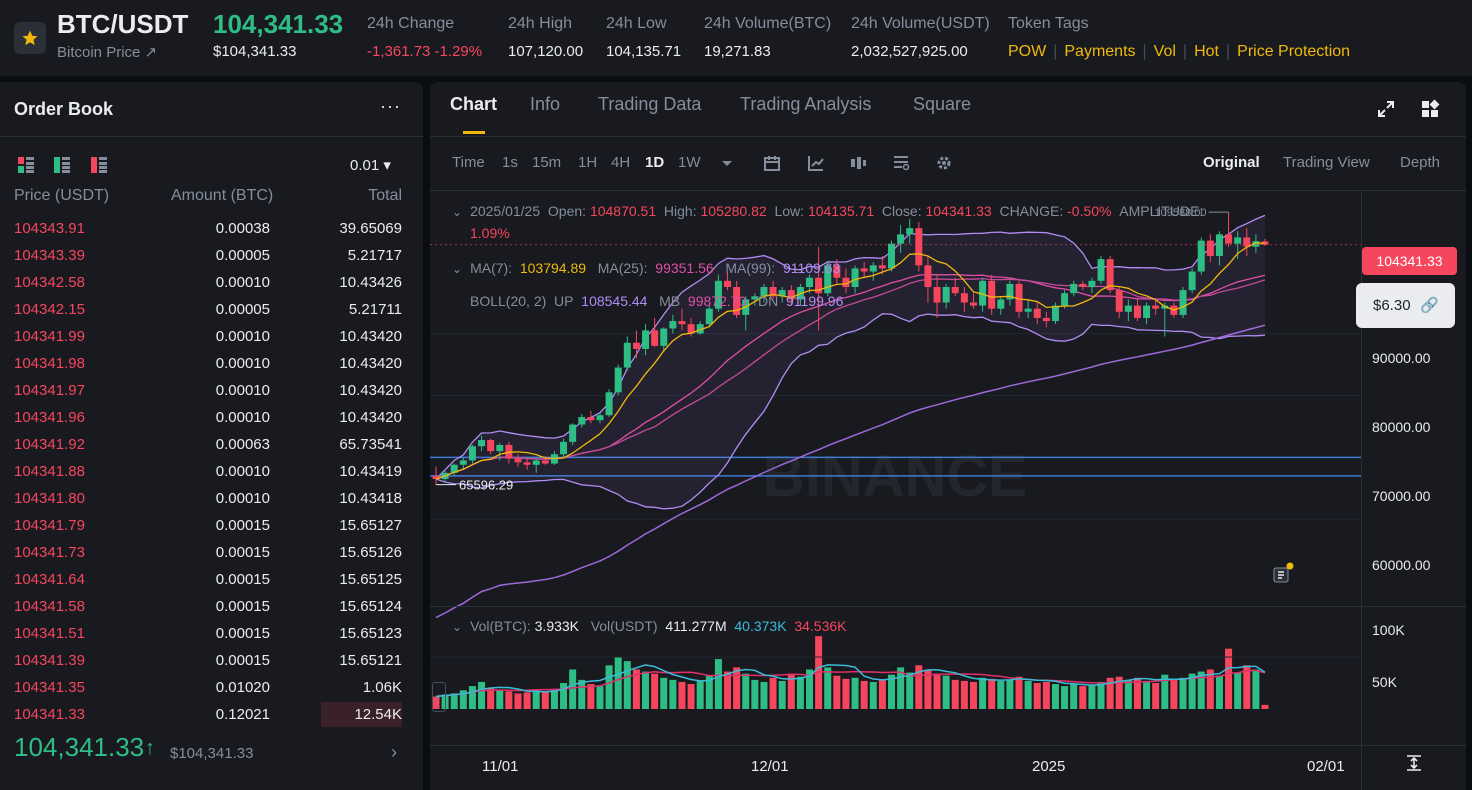 This screenshot has height=790, width=1472. I want to click on ask-row: 104341.98 0.00010 10.43420, so click(211, 363).